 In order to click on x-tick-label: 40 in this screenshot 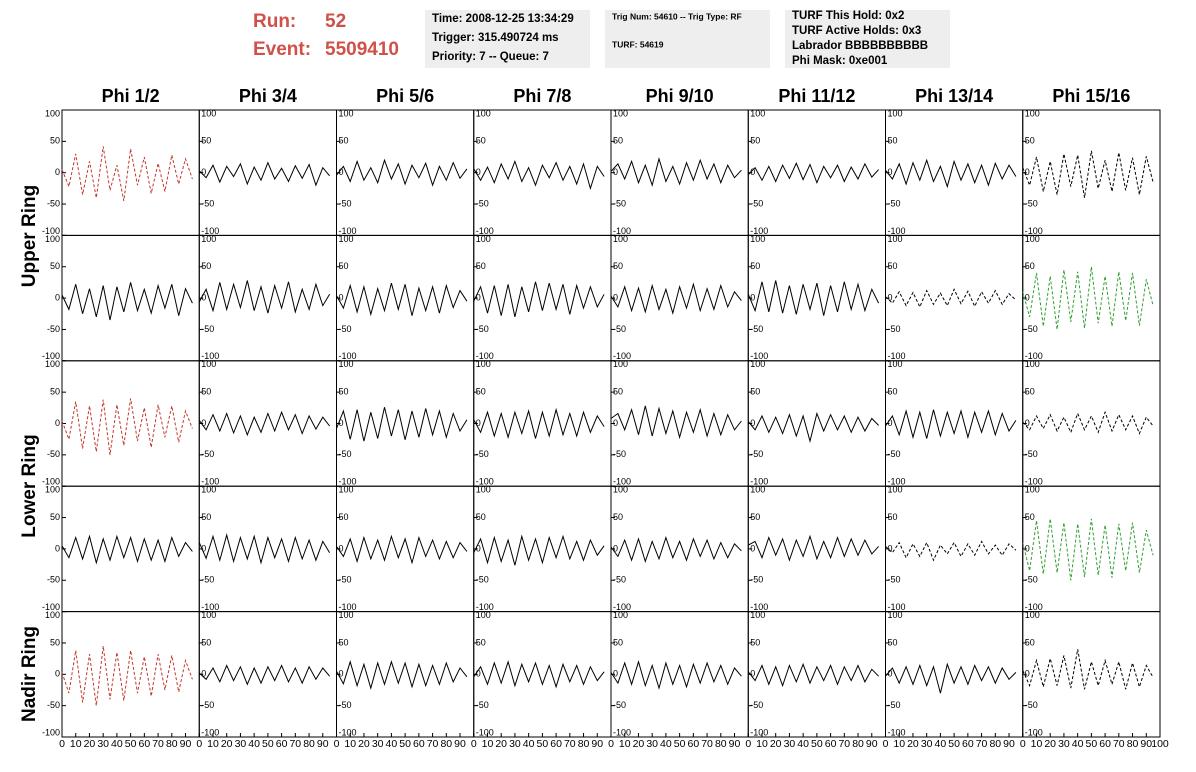, I will do `click(529, 744)`.